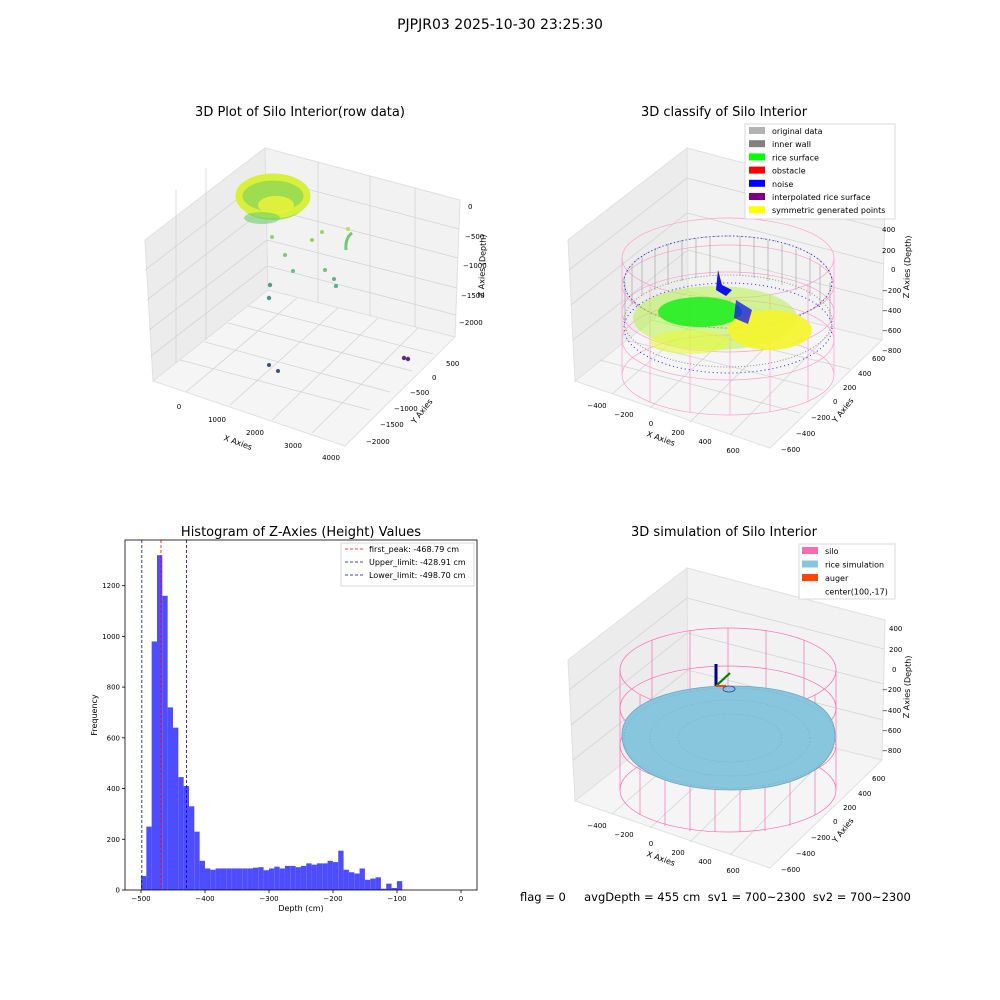  What do you see at coordinates (596, 826) in the screenshot?
I see `sim3d-xtick: −400` at bounding box center [596, 826].